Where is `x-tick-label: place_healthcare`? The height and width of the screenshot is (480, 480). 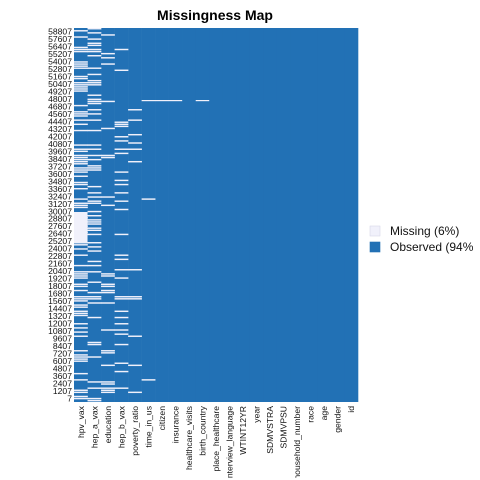 x-tick-label: place_healthcare is located at coordinates (216, 439).